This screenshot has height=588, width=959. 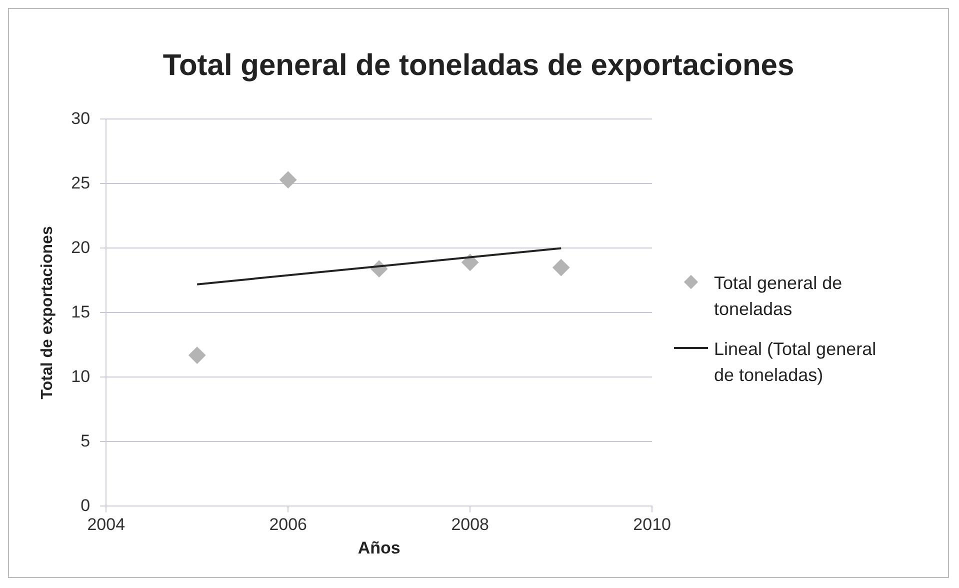 I want to click on y-tick-label: 25, so click(x=80, y=182).